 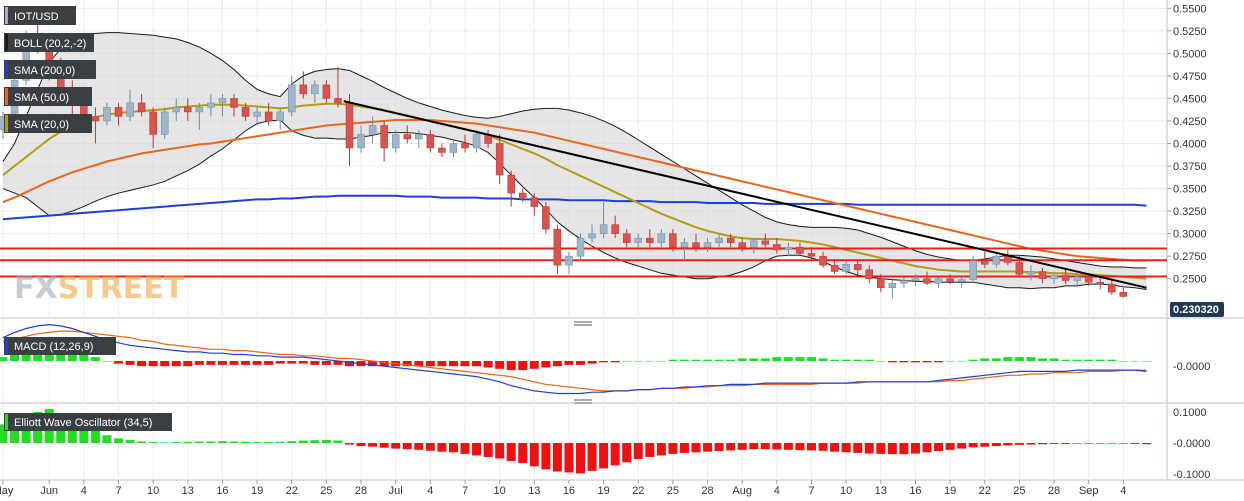 What do you see at coordinates (638, 491) in the screenshot?
I see `time-tick-label: 22` at bounding box center [638, 491].